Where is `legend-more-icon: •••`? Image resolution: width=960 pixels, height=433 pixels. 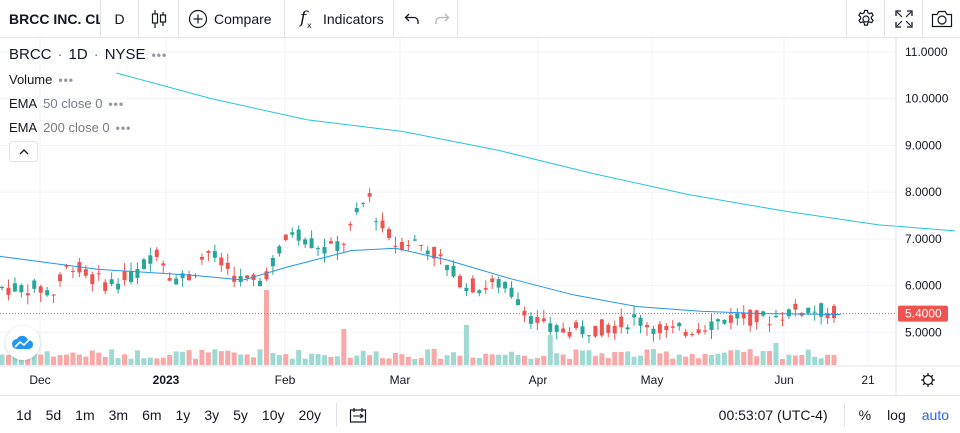
legend-more-icon: ••• is located at coordinates (159, 54).